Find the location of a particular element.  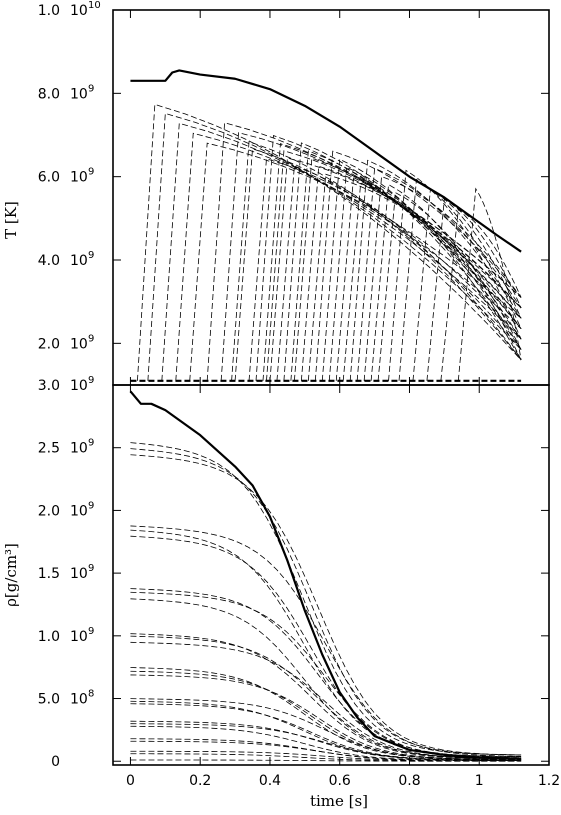

top-ytick-label: 1.0 is located at coordinates (49, 11).